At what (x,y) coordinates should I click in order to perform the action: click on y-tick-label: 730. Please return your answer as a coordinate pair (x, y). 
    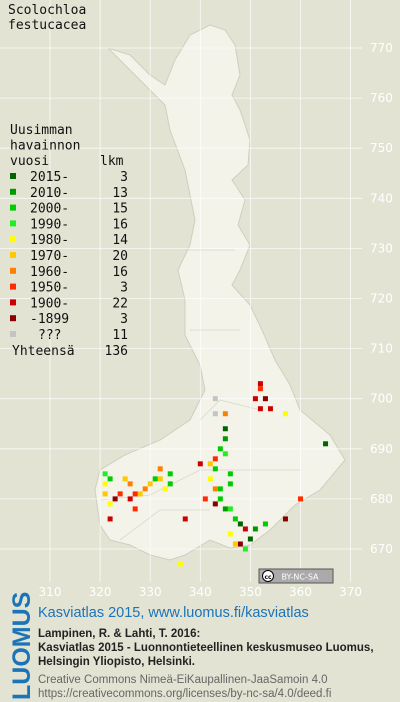
    Looking at the image, I should click on (381, 248).